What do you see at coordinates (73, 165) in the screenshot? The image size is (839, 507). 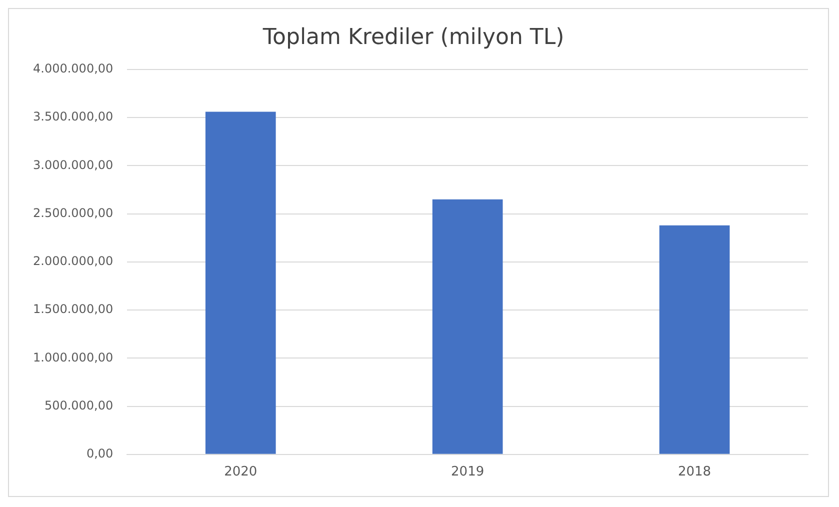 I see `y-tick-label: 3.000.000,00` at bounding box center [73, 165].